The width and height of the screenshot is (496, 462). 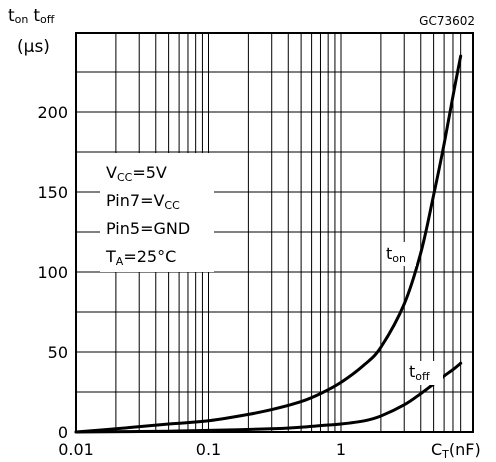 I want to click on condition-line: Pin5=GND, so click(x=148, y=228).